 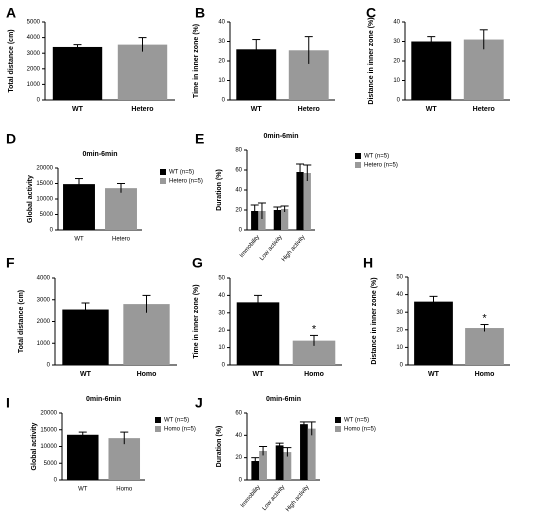 What do you see at coordinates (34, 446) in the screenshot?
I see `y-axis-label: Global activity` at bounding box center [34, 446].